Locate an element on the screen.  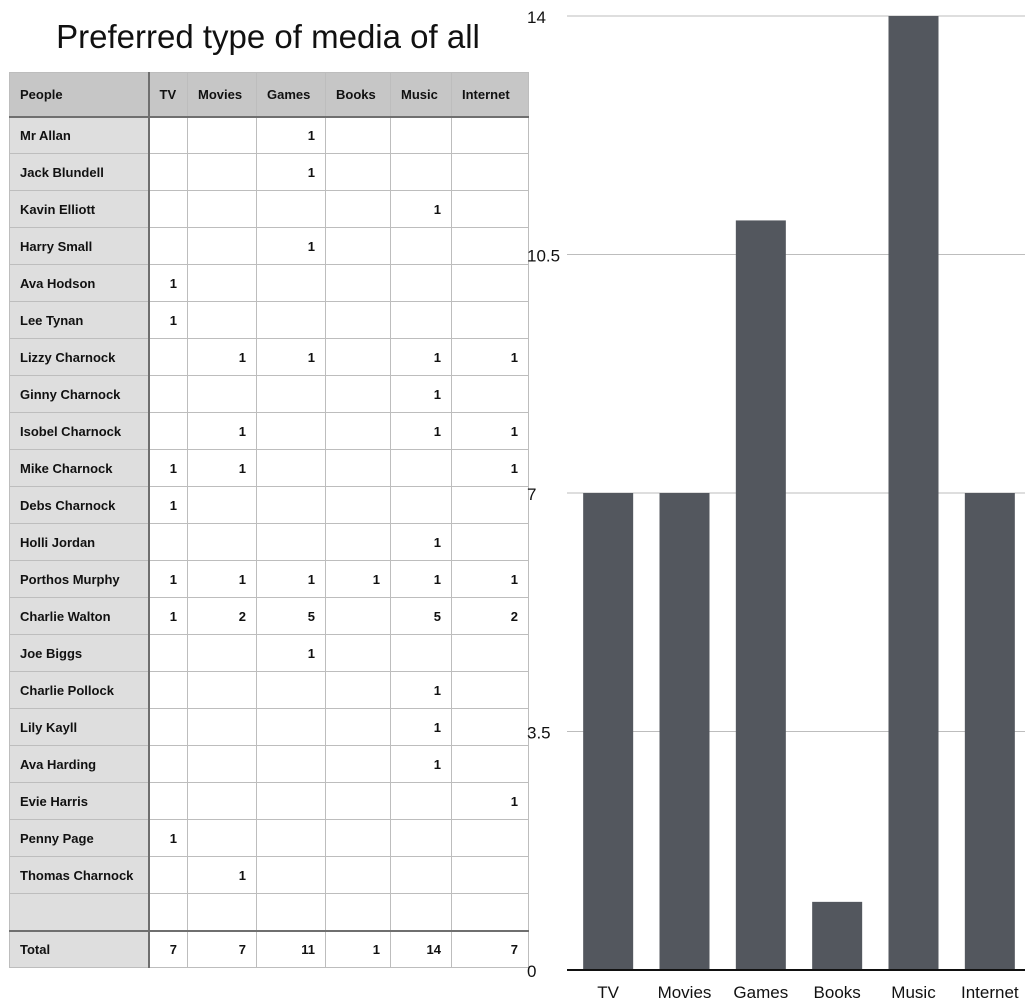
bar-tv is located at coordinates (608, 731).